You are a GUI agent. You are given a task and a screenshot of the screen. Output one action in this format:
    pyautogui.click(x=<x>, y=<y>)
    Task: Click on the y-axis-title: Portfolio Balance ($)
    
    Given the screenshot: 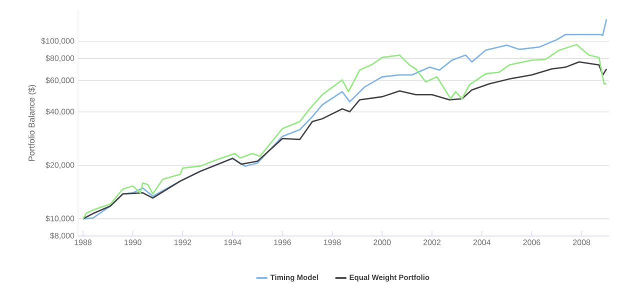 What is the action you would take?
    pyautogui.click(x=32, y=123)
    